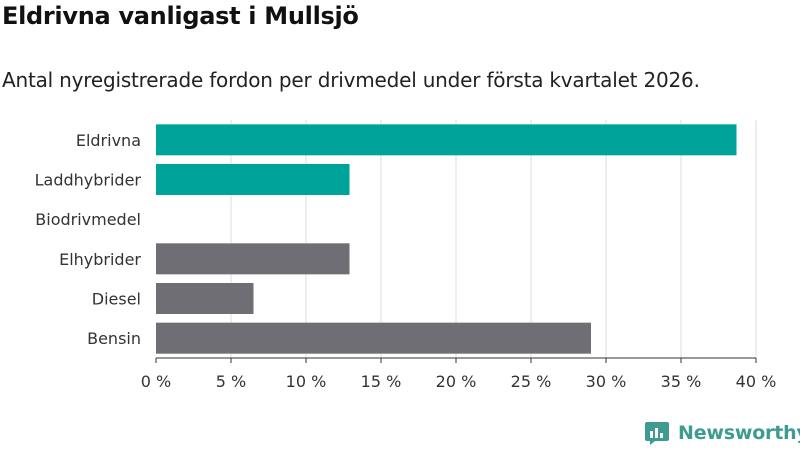 This screenshot has width=800, height=450. What do you see at coordinates (756, 381) in the screenshot?
I see `x-tick-label: 40 %` at bounding box center [756, 381].